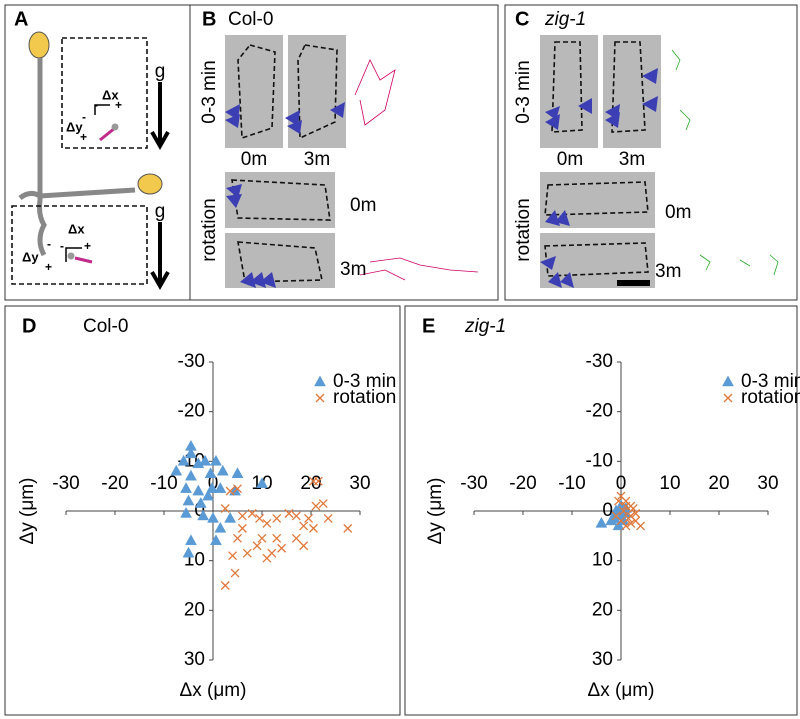 The height and width of the screenshot is (719, 800). Describe the element at coordinates (599, 411) in the screenshot. I see `y-tick-label: -20` at that location.